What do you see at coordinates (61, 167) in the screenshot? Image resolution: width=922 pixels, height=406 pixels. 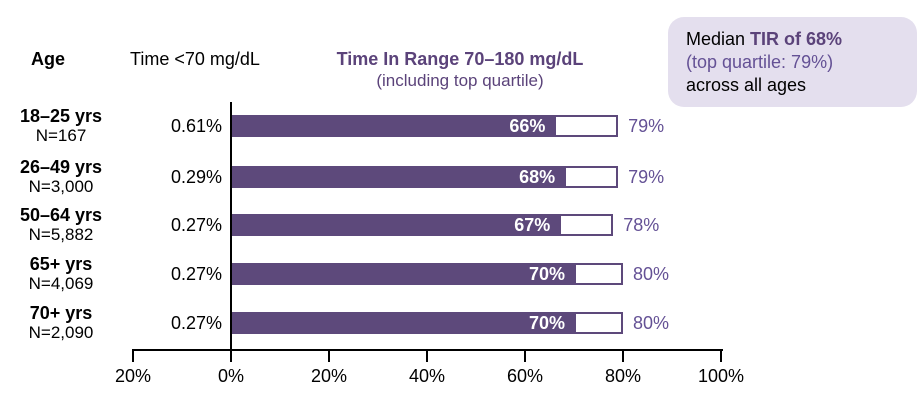 I see `age-range-label: 26–49 yrs` at bounding box center [61, 167].